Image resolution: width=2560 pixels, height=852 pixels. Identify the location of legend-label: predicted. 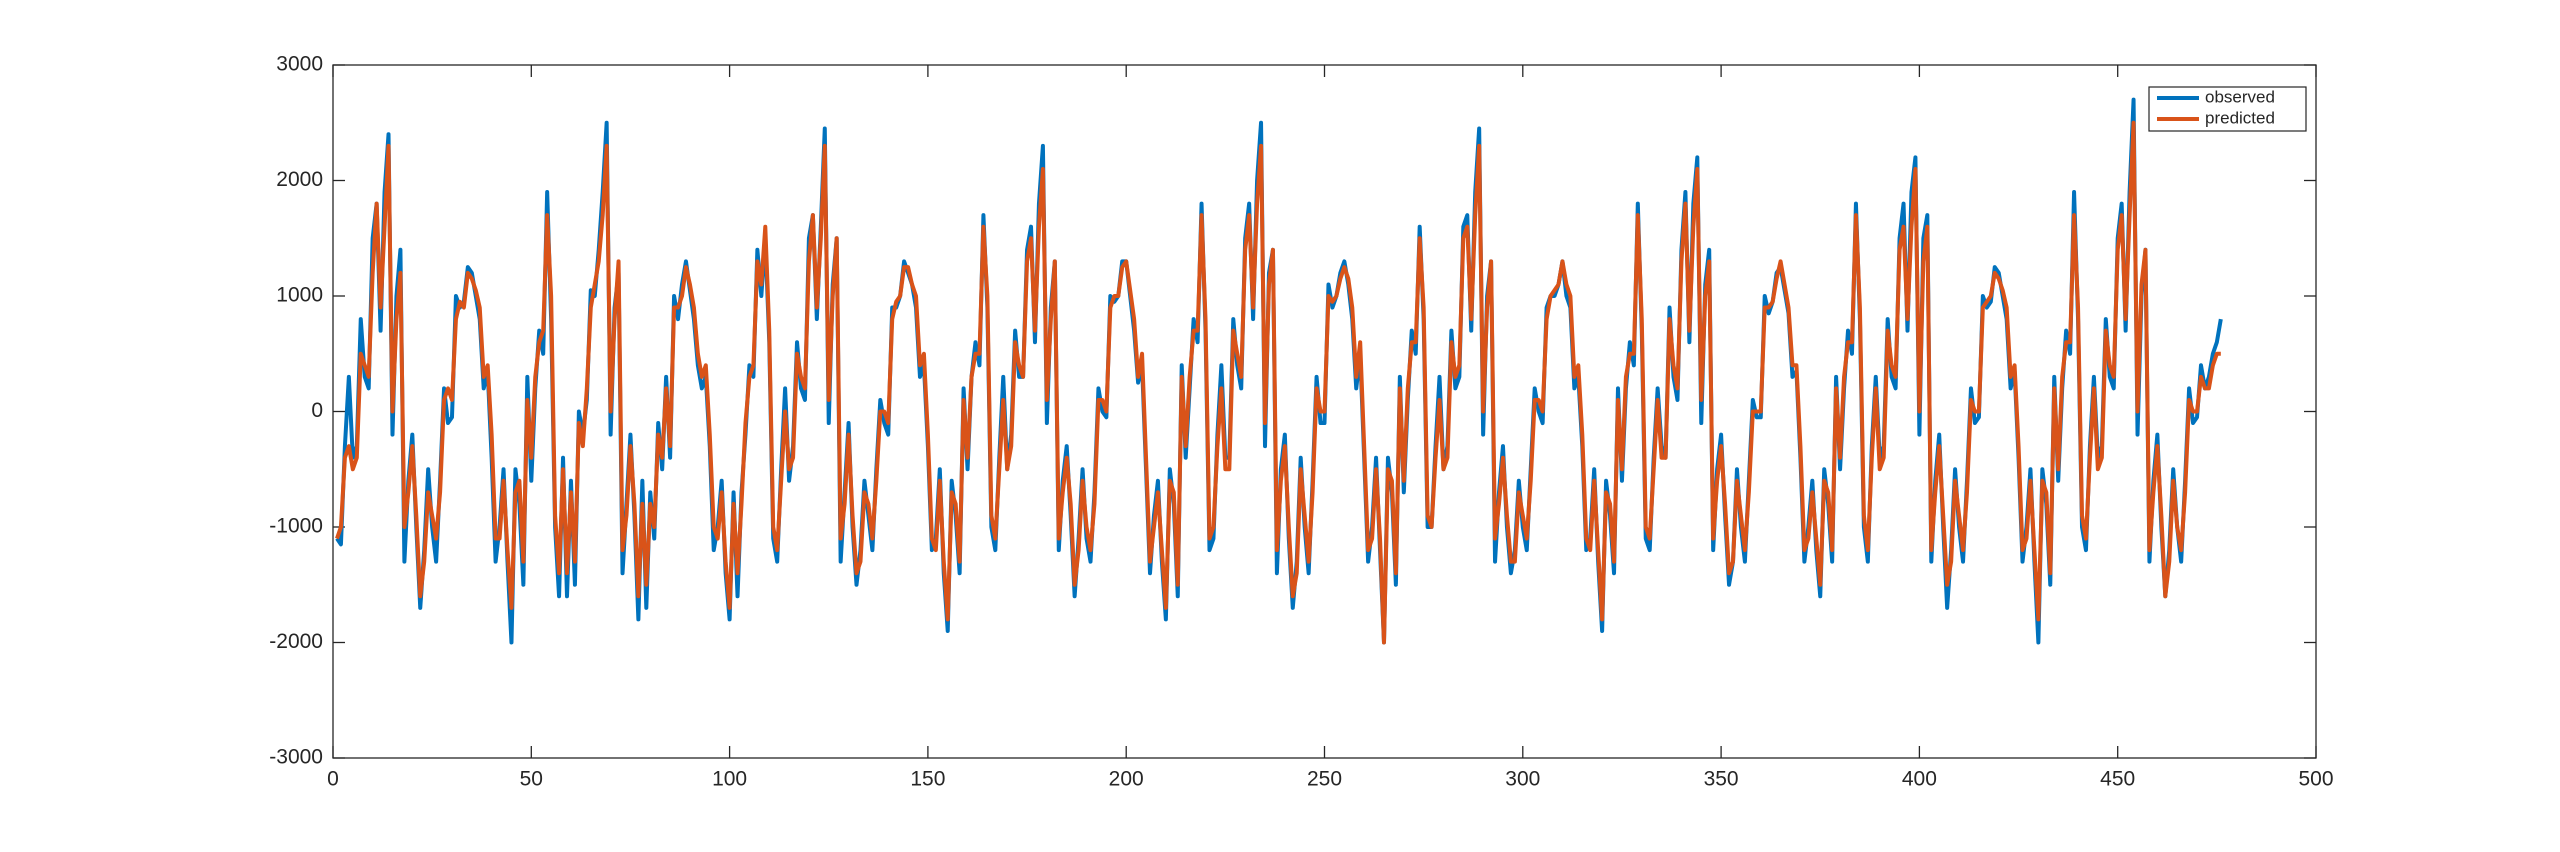
(2240, 117).